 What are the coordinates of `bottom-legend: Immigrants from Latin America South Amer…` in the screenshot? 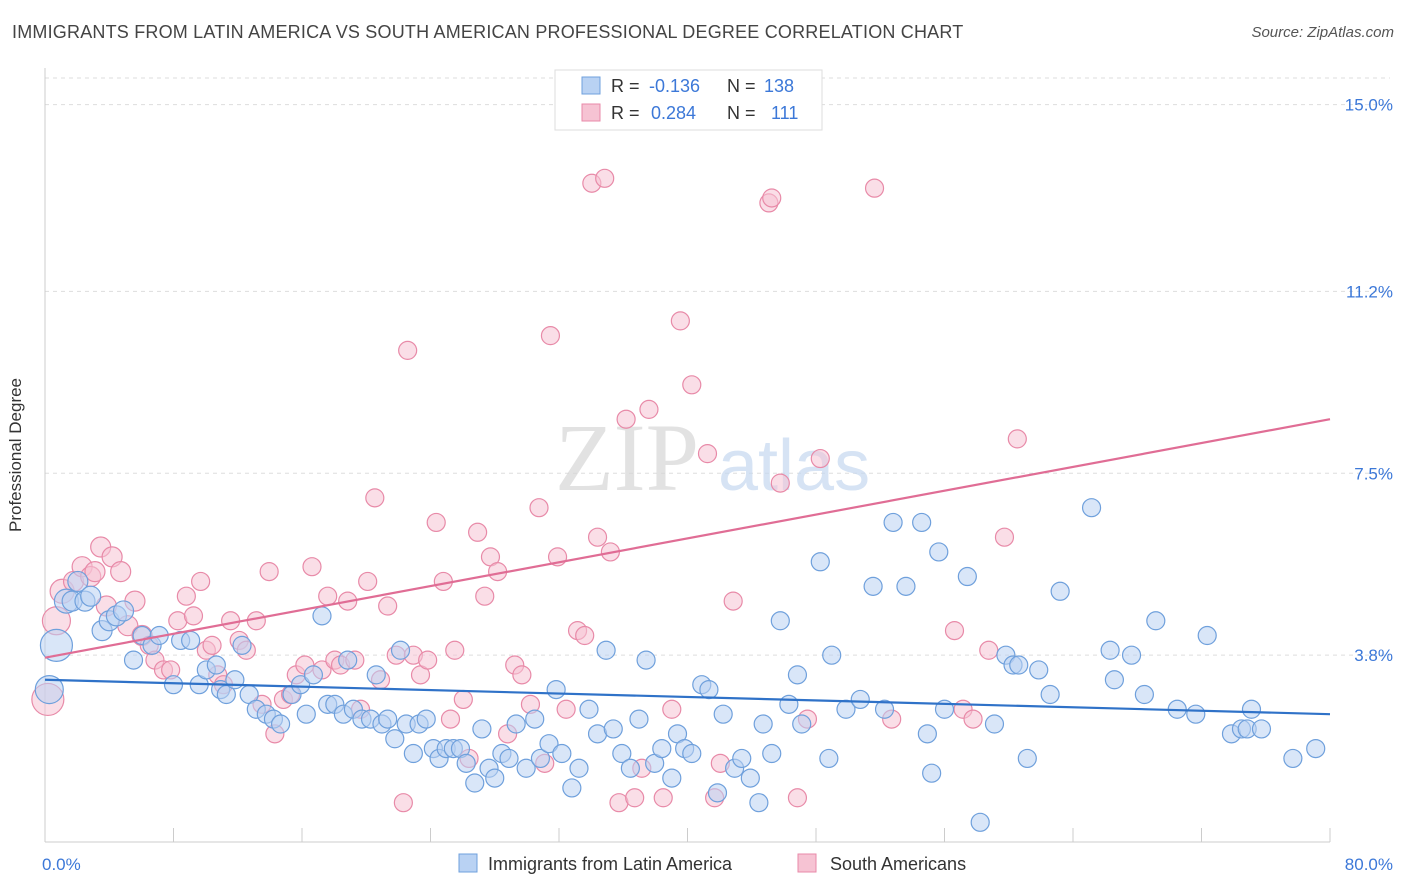 It's located at (712, 863).